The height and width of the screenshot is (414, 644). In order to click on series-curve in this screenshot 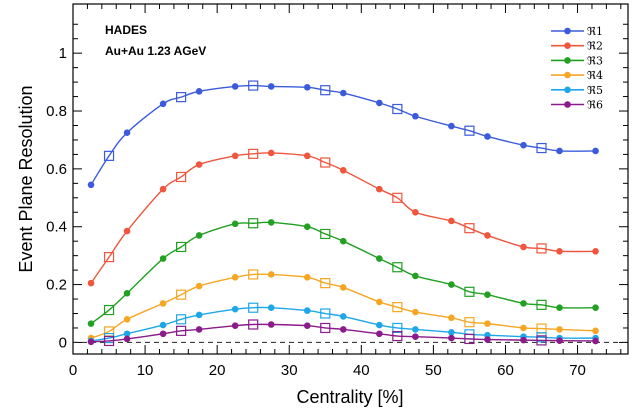, I will do `click(343, 324)`.